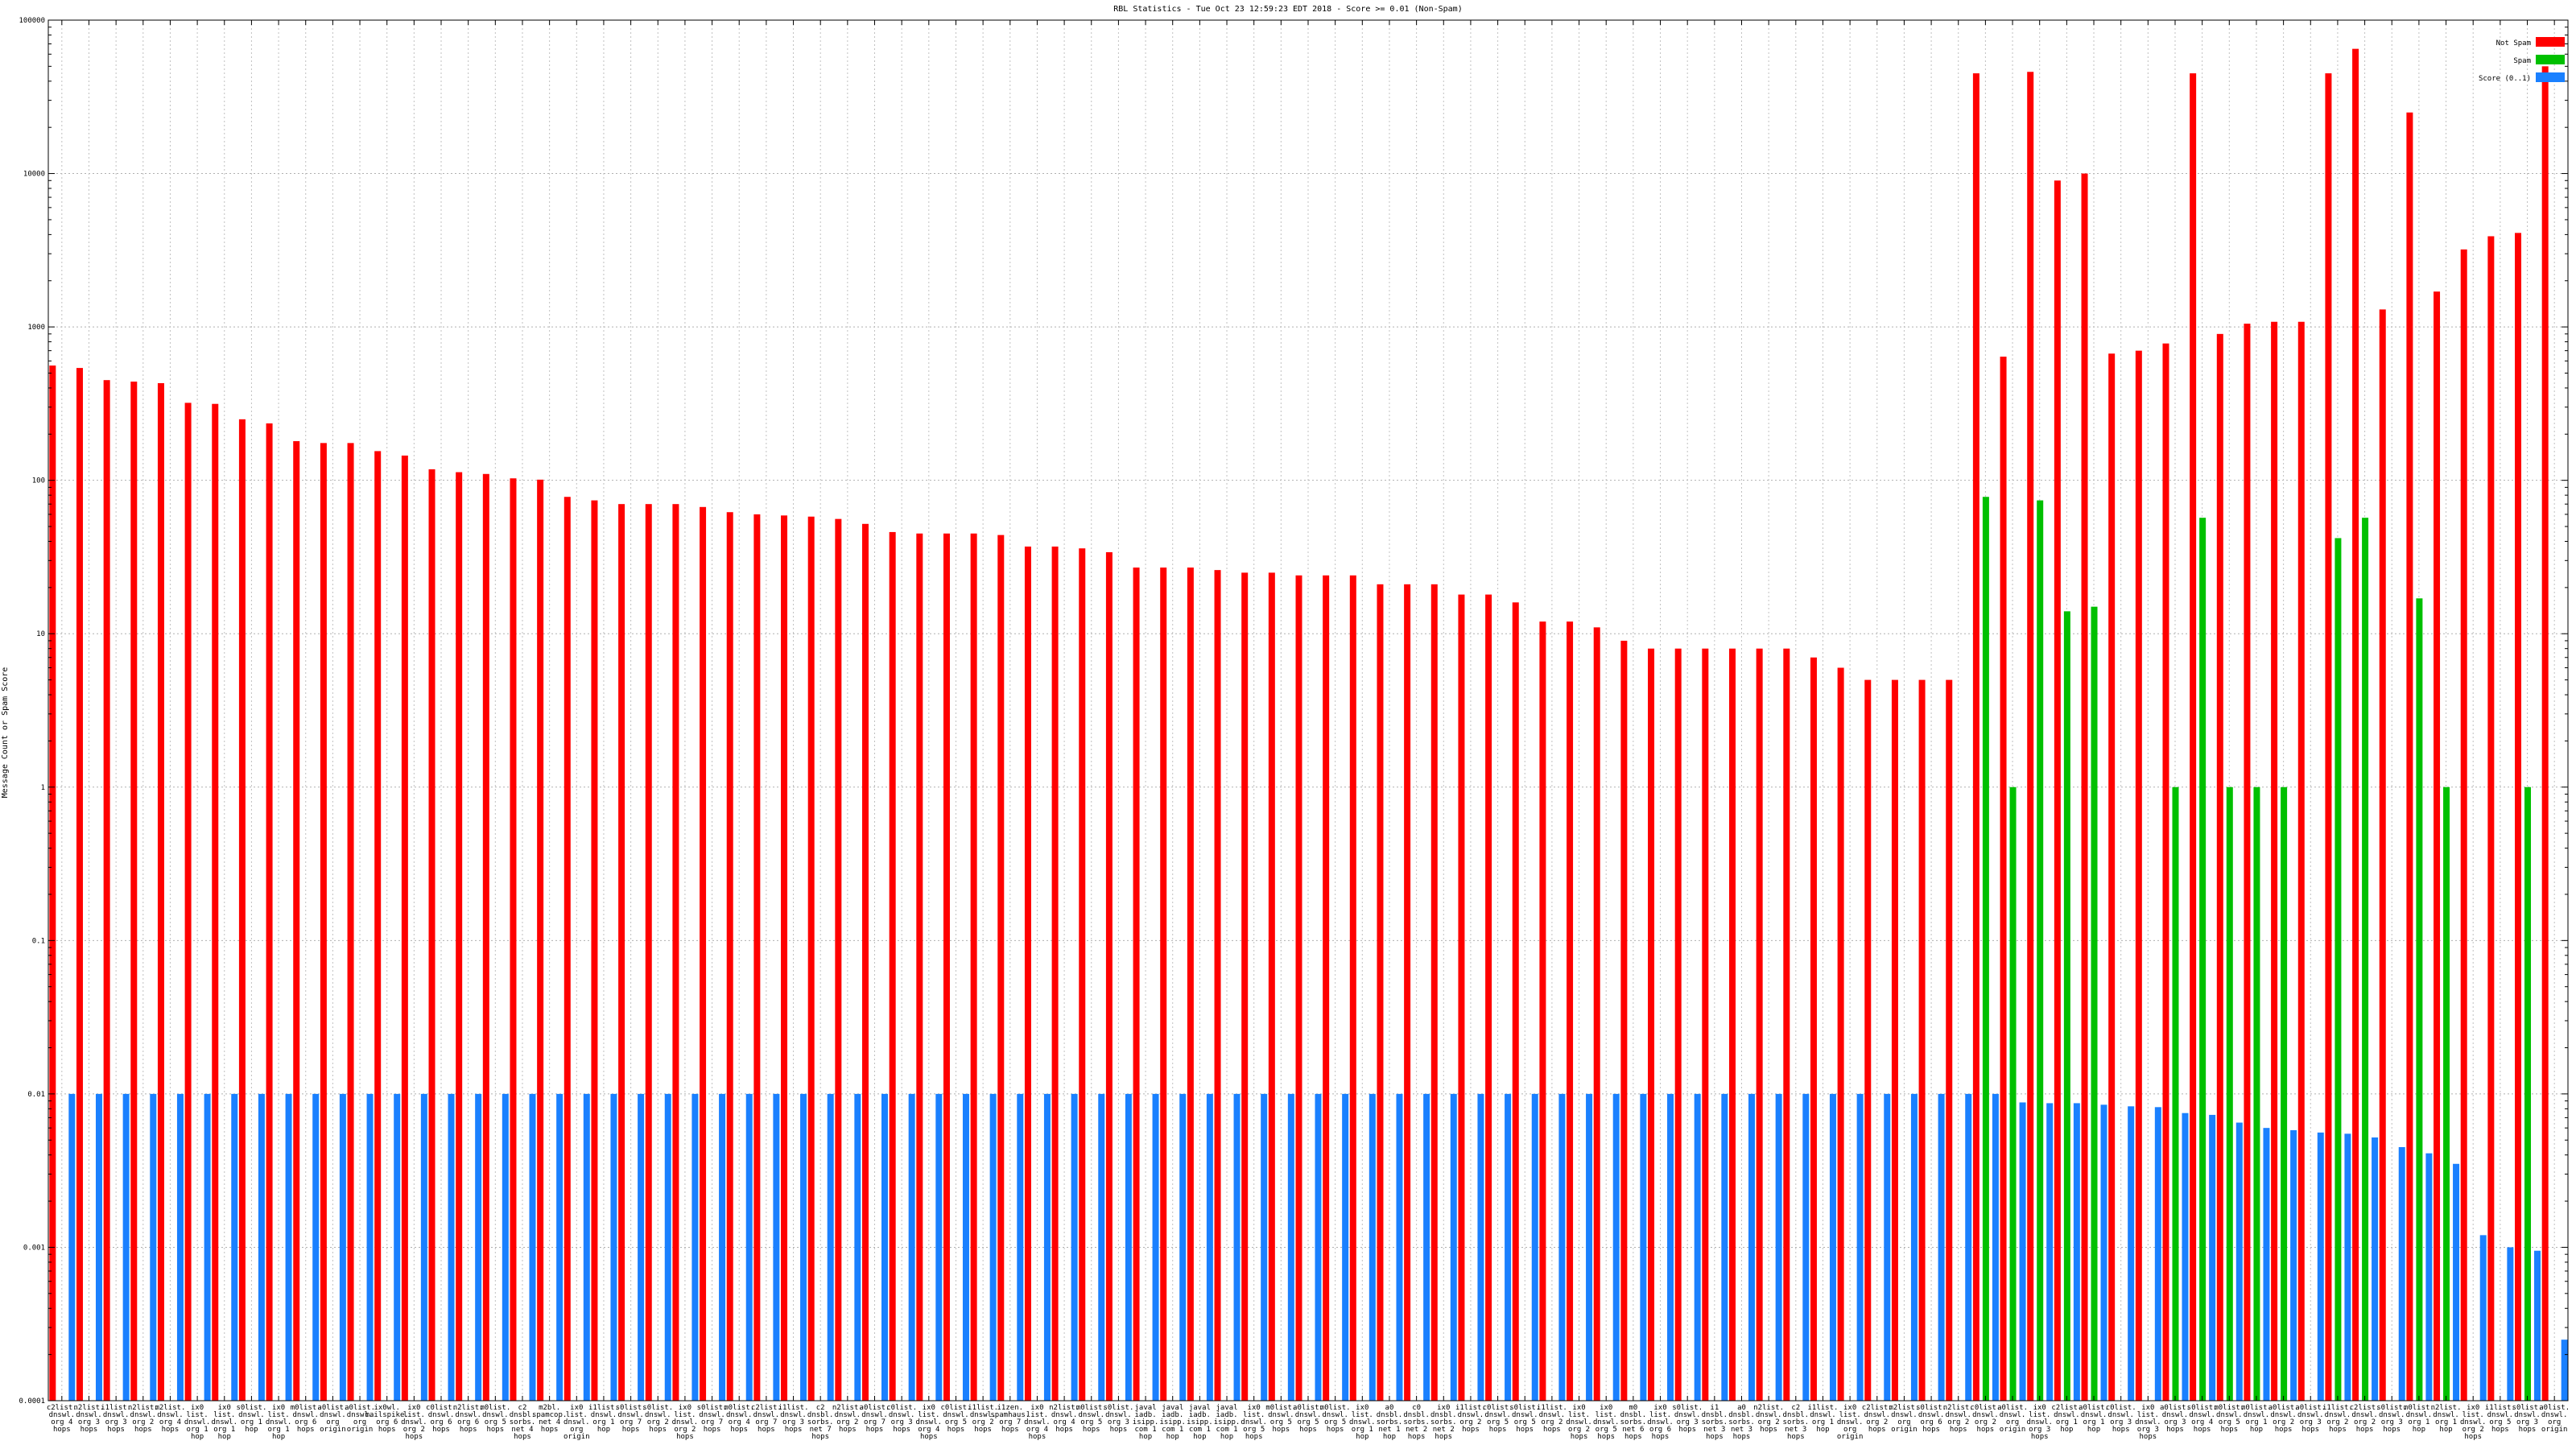  What do you see at coordinates (34, 1248) in the screenshot?
I see `y-tick-label: 0.001` at bounding box center [34, 1248].